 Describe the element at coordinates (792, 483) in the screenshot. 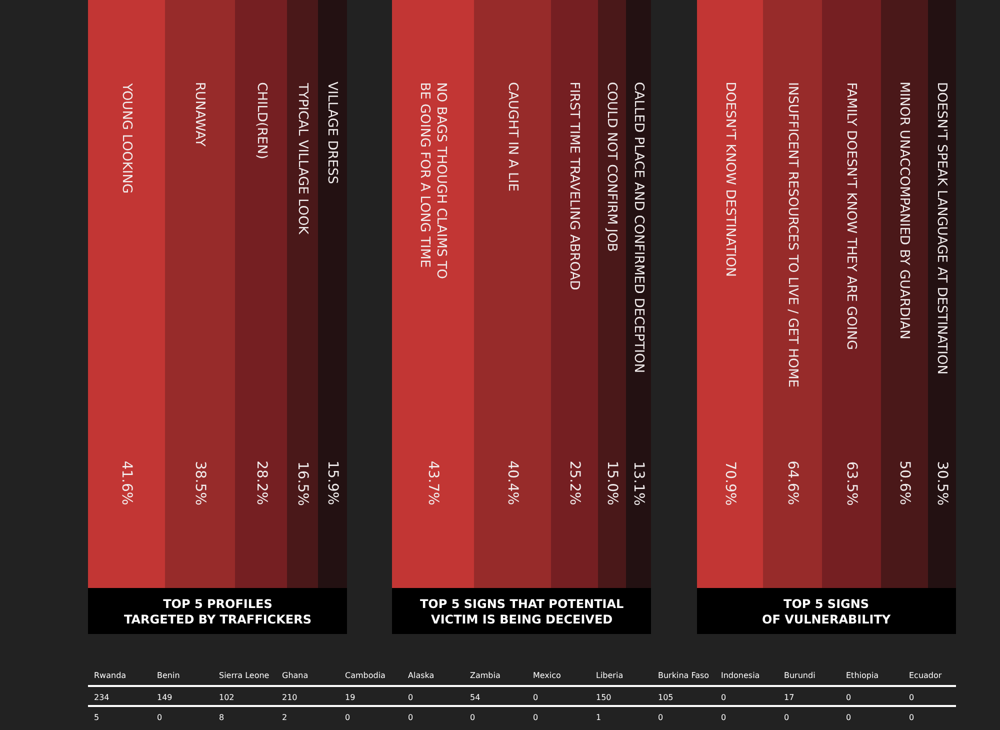

I see `data-label: 64.6%` at that location.